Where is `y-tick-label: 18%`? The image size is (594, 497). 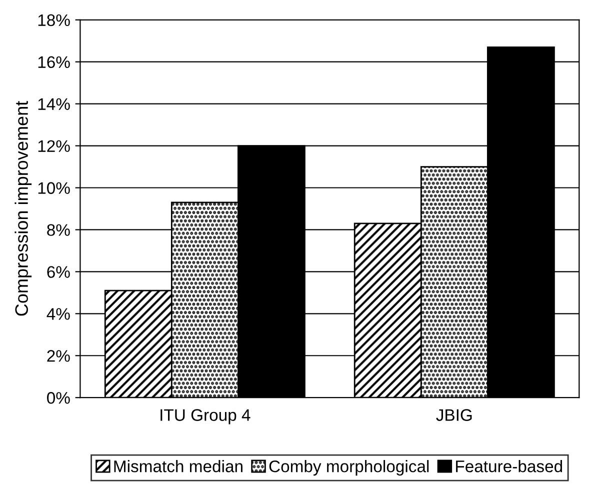
y-tick-label: 18% is located at coordinates (54, 20).